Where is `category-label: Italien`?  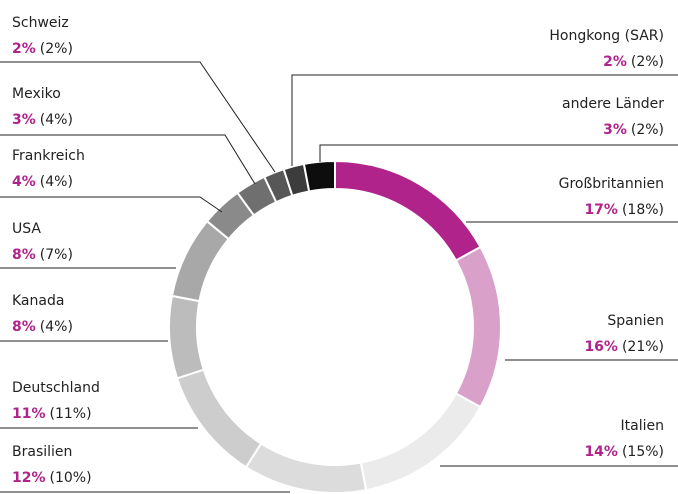 category-label: Italien is located at coordinates (642, 426).